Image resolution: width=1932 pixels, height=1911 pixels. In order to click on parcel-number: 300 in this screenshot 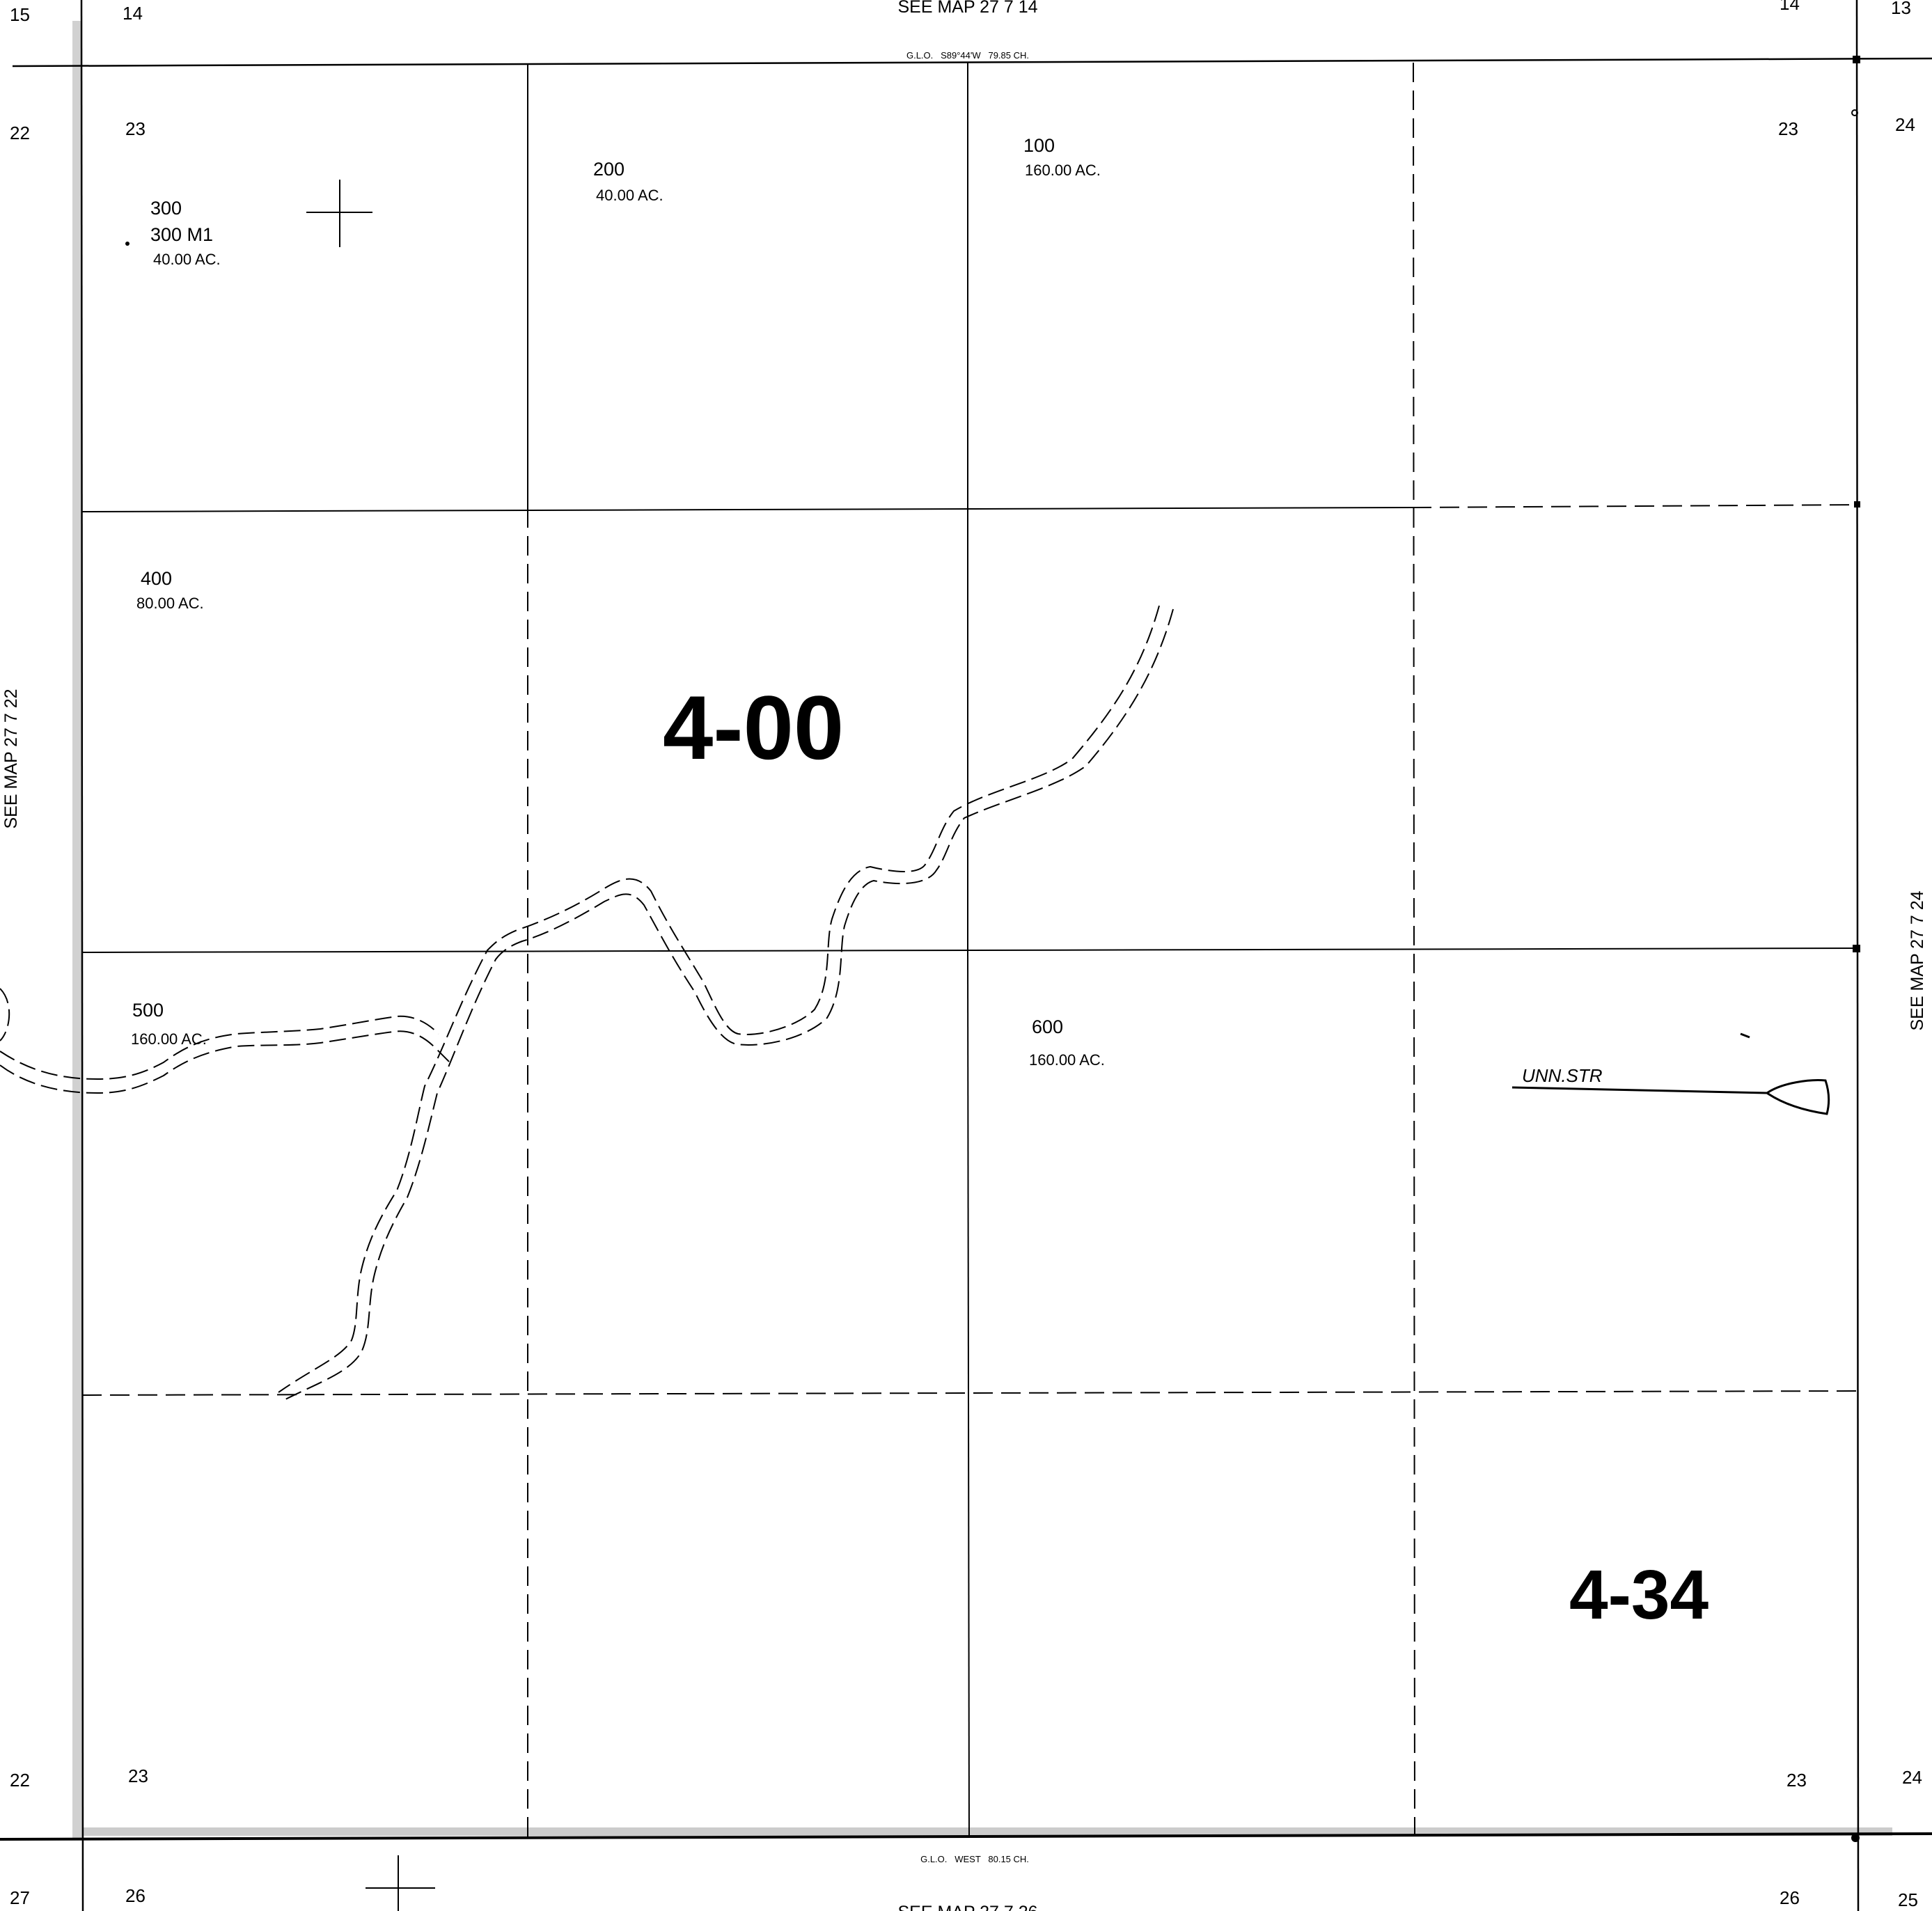, I will do `click(166, 209)`.